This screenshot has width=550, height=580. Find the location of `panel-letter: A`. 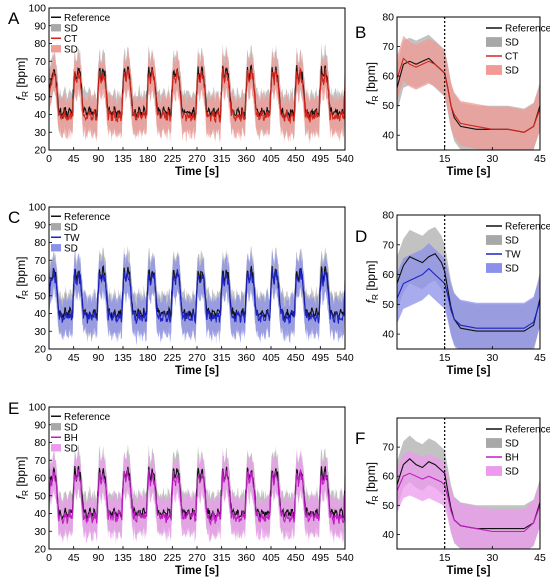

panel-letter: A is located at coordinates (14, 18).